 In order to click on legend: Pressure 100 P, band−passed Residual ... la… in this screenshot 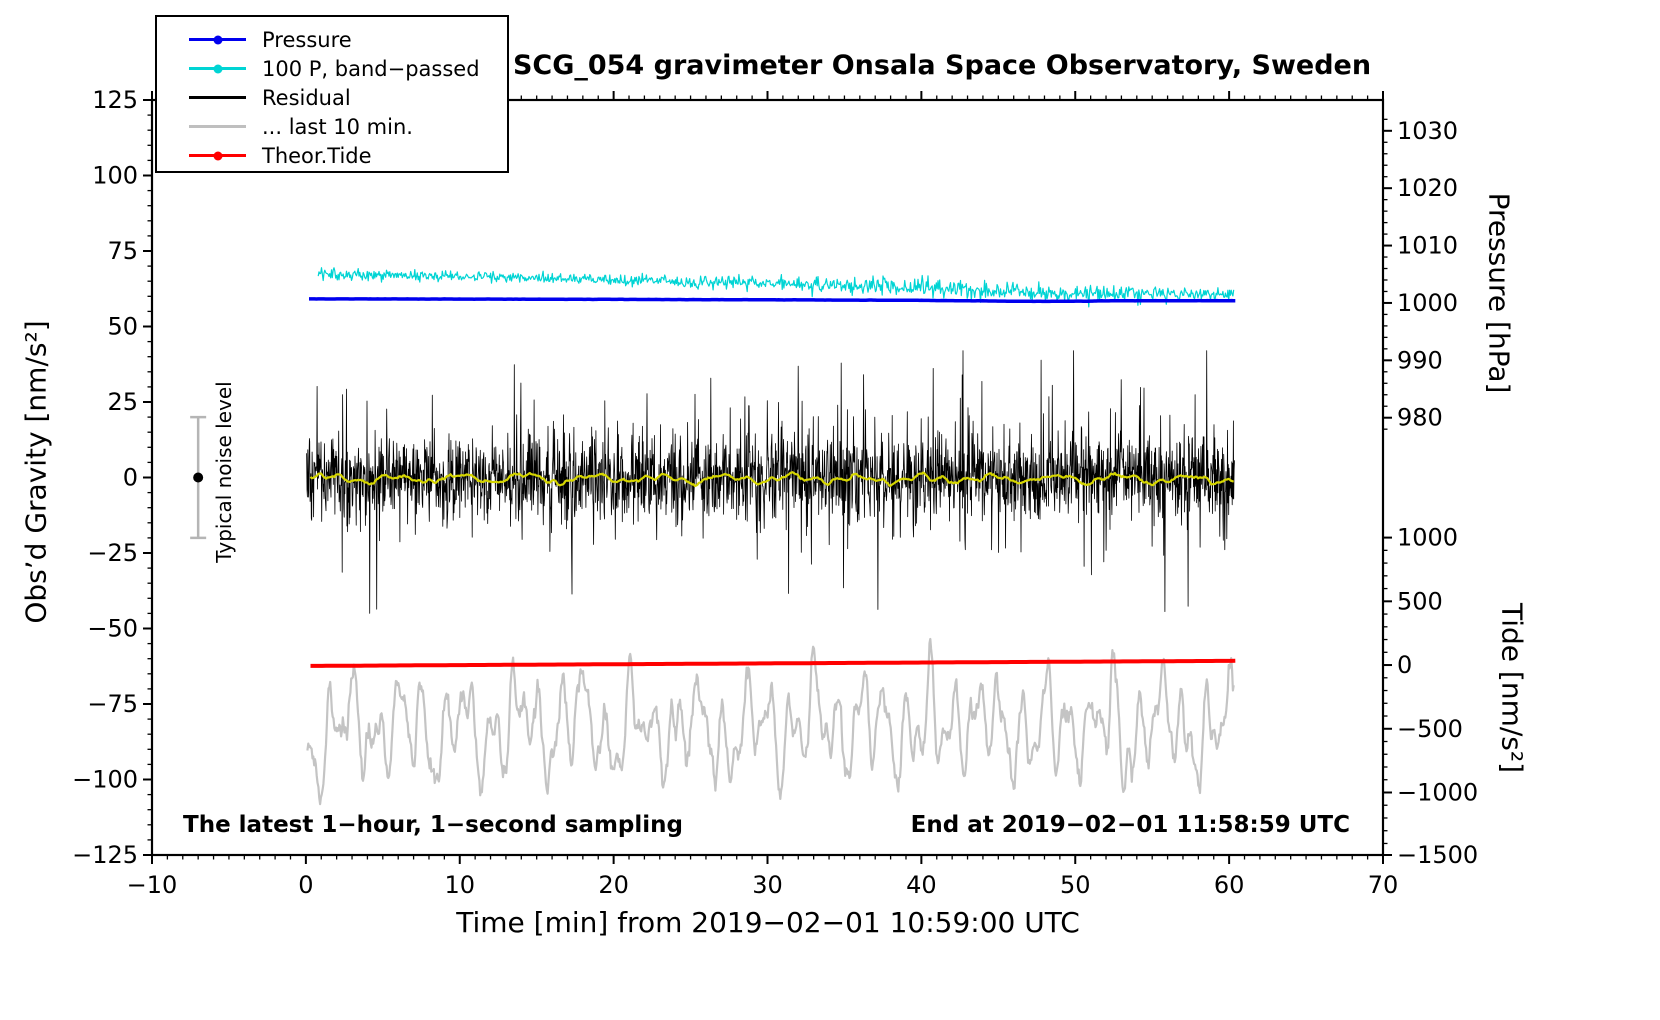, I will do `click(332, 94)`.